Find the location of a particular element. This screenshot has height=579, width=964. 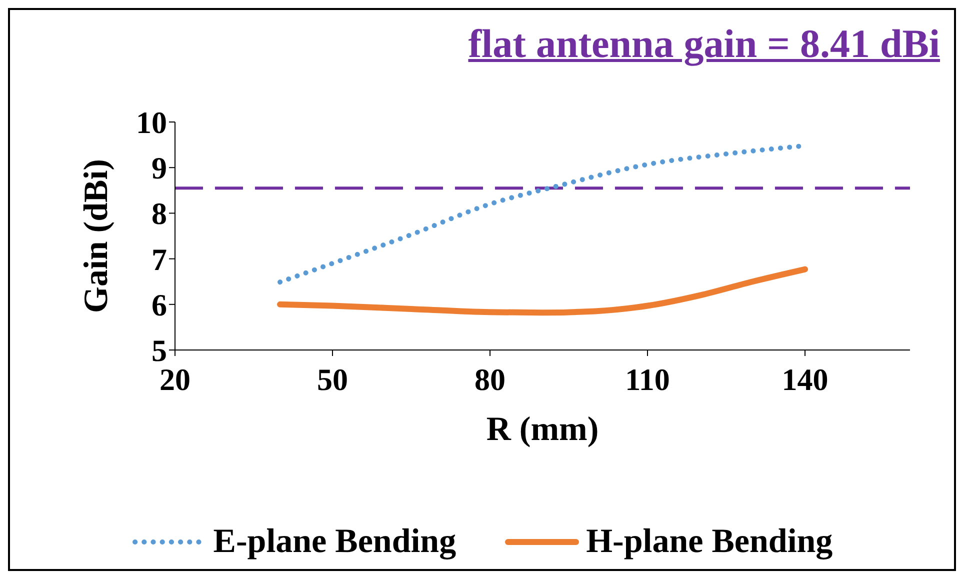

y-tick-label: 10 is located at coordinates (151, 122).